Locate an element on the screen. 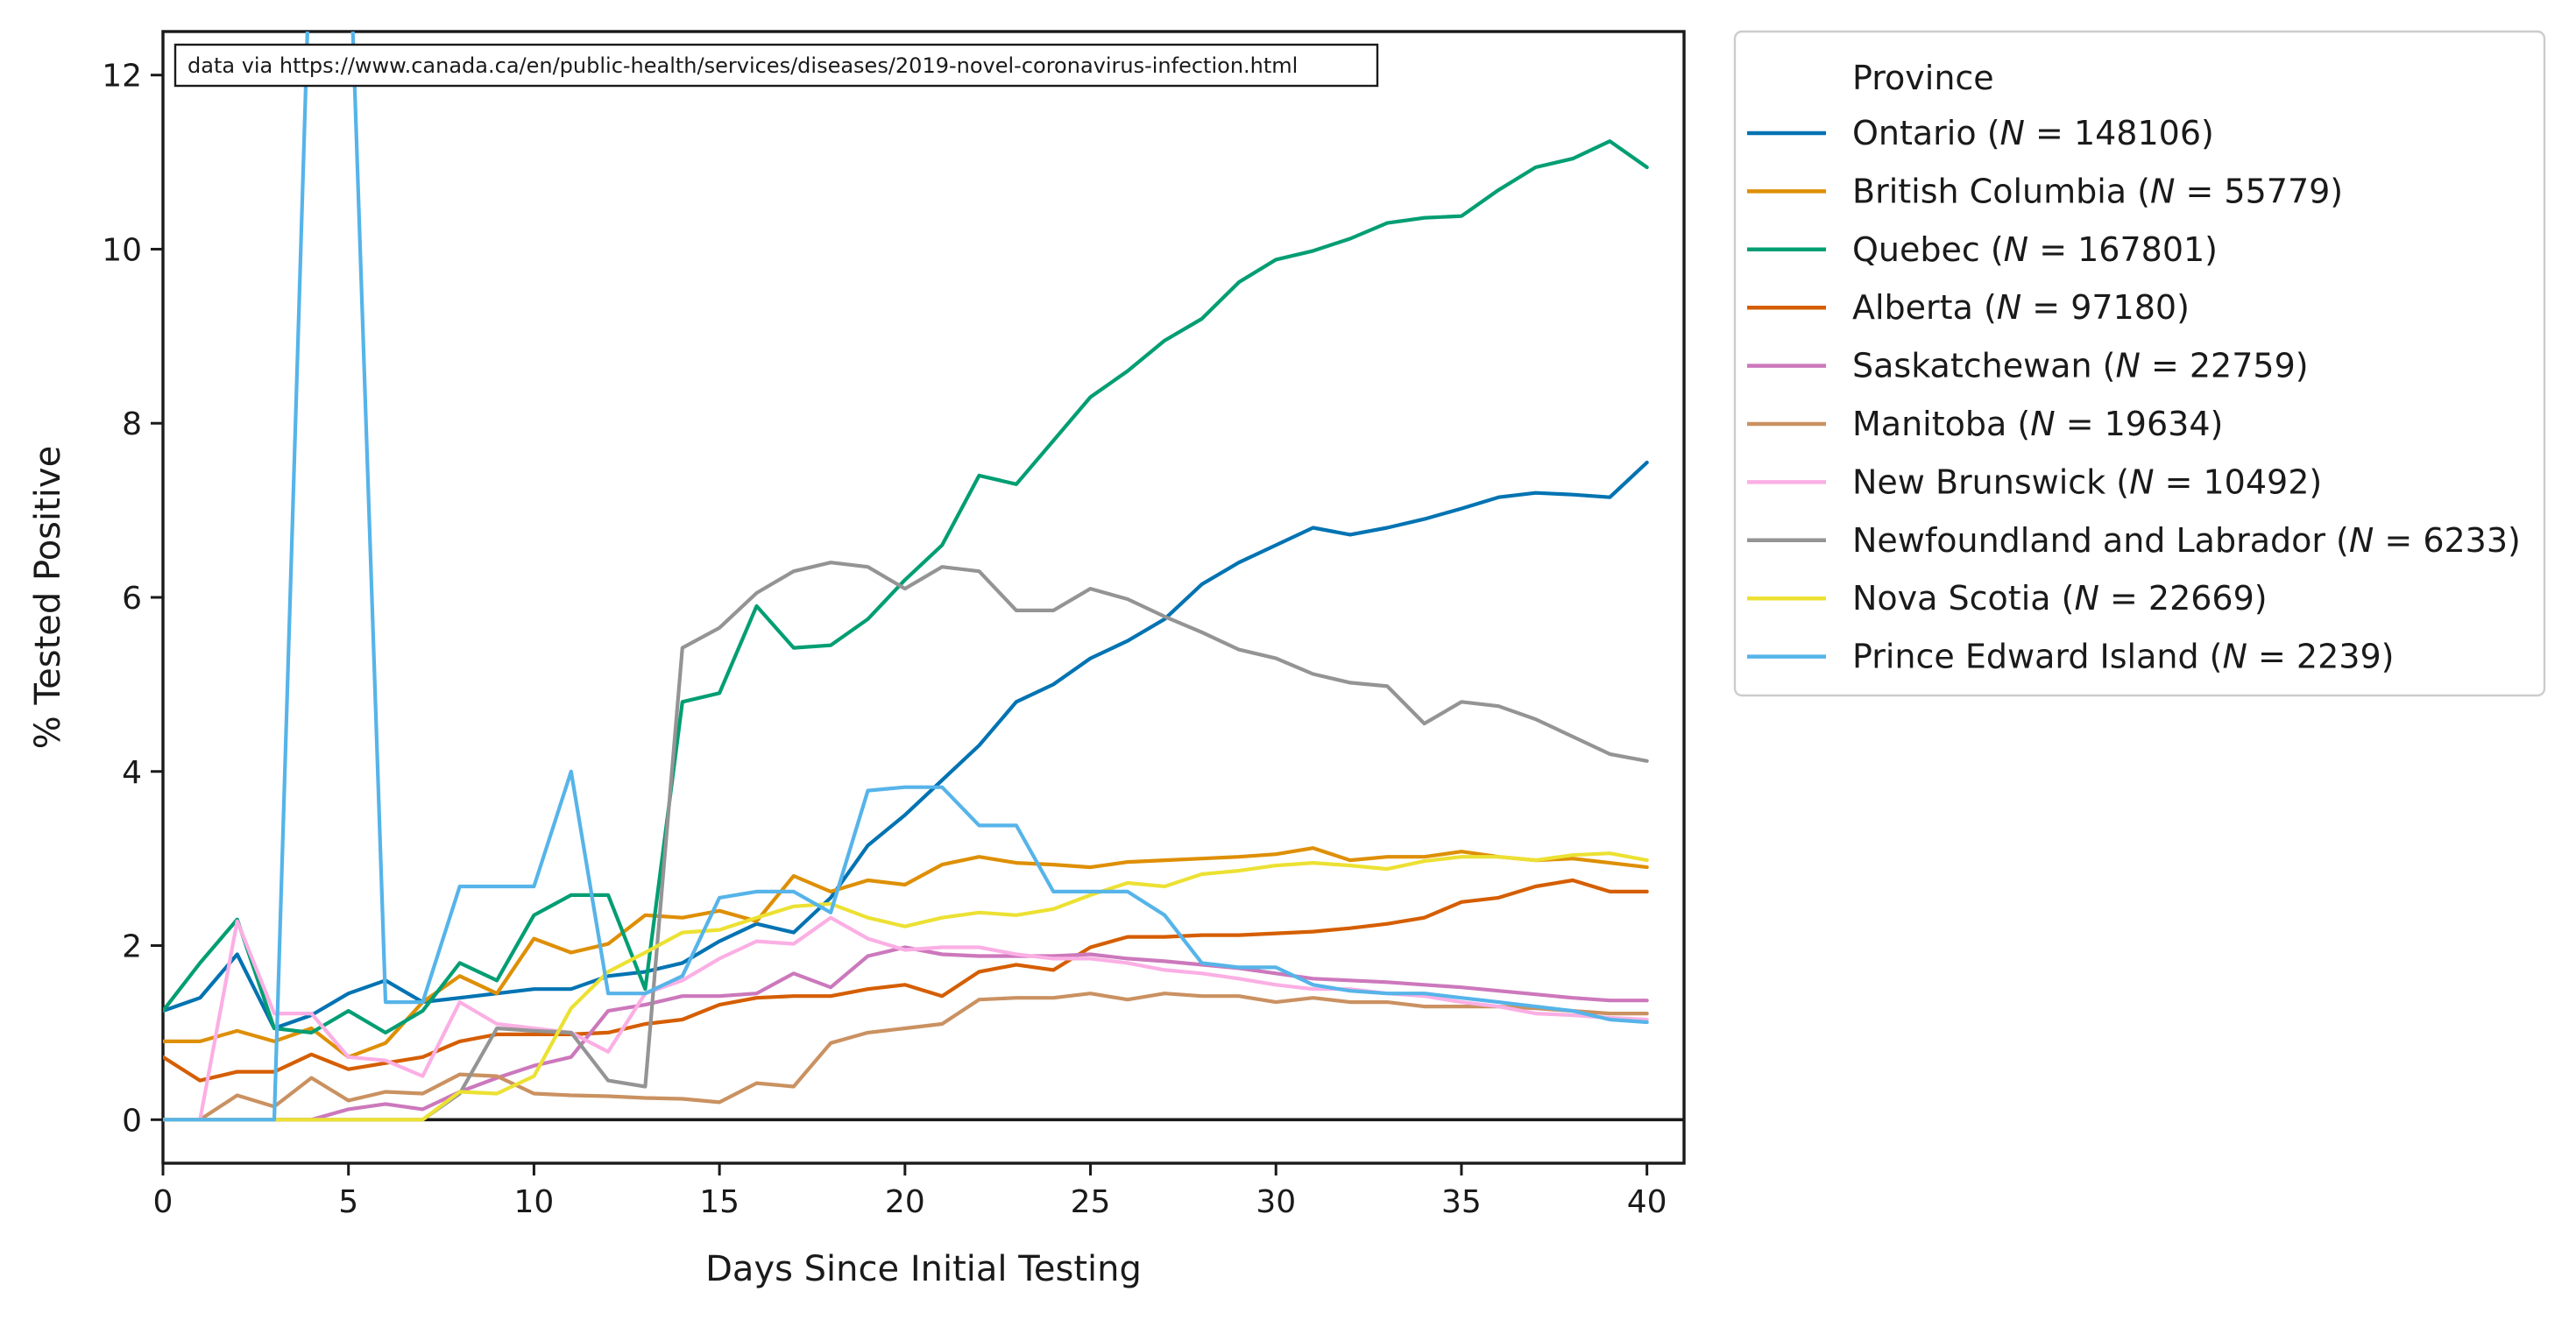 The height and width of the screenshot is (1320, 2576). x-tick-label: 10 is located at coordinates (534, 1202).